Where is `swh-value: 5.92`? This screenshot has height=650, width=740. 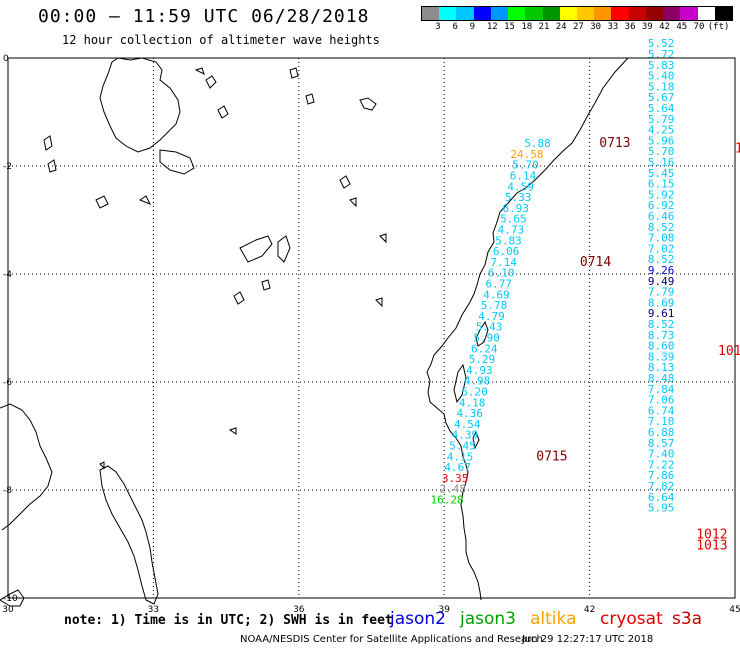
swh-value: 5.92 is located at coordinates (661, 194).